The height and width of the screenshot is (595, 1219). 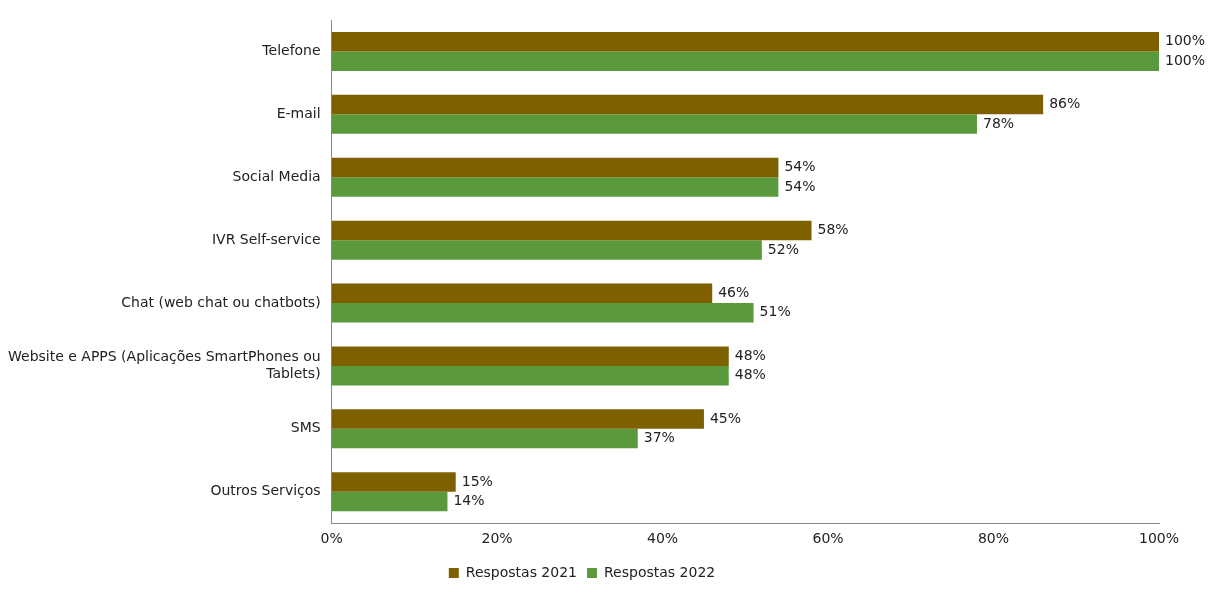 I want to click on data-label: 51%, so click(x=775, y=311).